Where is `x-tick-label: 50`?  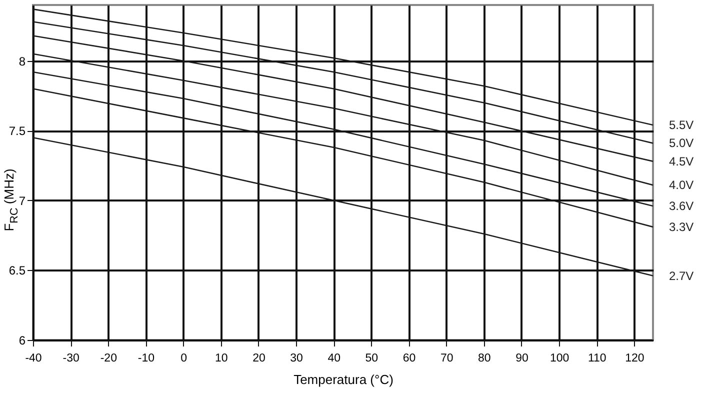 x-tick-label: 50 is located at coordinates (371, 358).